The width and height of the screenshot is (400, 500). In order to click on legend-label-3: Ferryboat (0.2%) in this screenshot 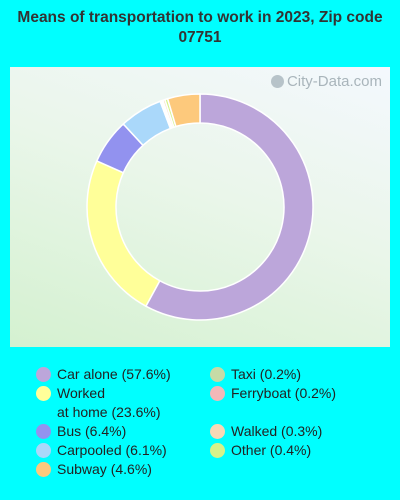, I will do `click(284, 393)`.